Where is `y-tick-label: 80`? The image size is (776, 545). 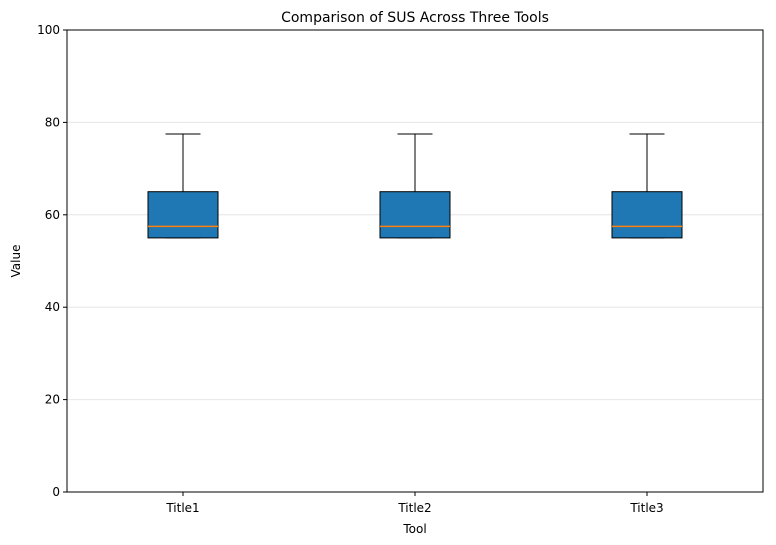
y-tick-label: 80 is located at coordinates (52, 122).